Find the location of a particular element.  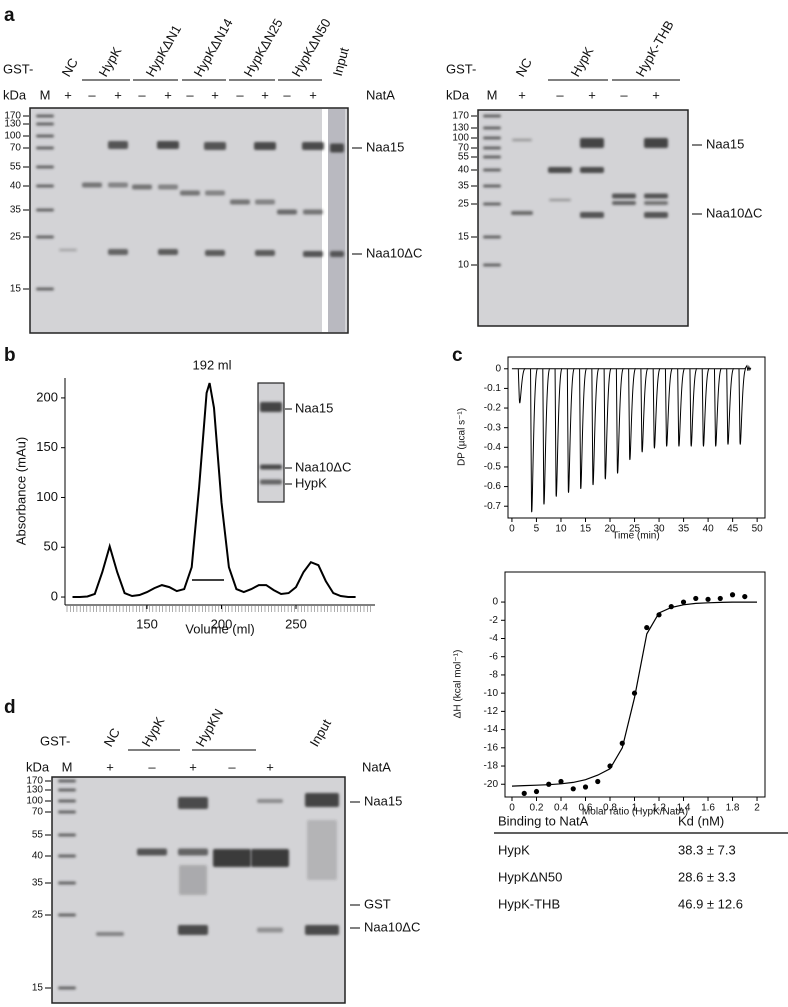

lane-header: HypKΔN1 is located at coordinates (164, 50).